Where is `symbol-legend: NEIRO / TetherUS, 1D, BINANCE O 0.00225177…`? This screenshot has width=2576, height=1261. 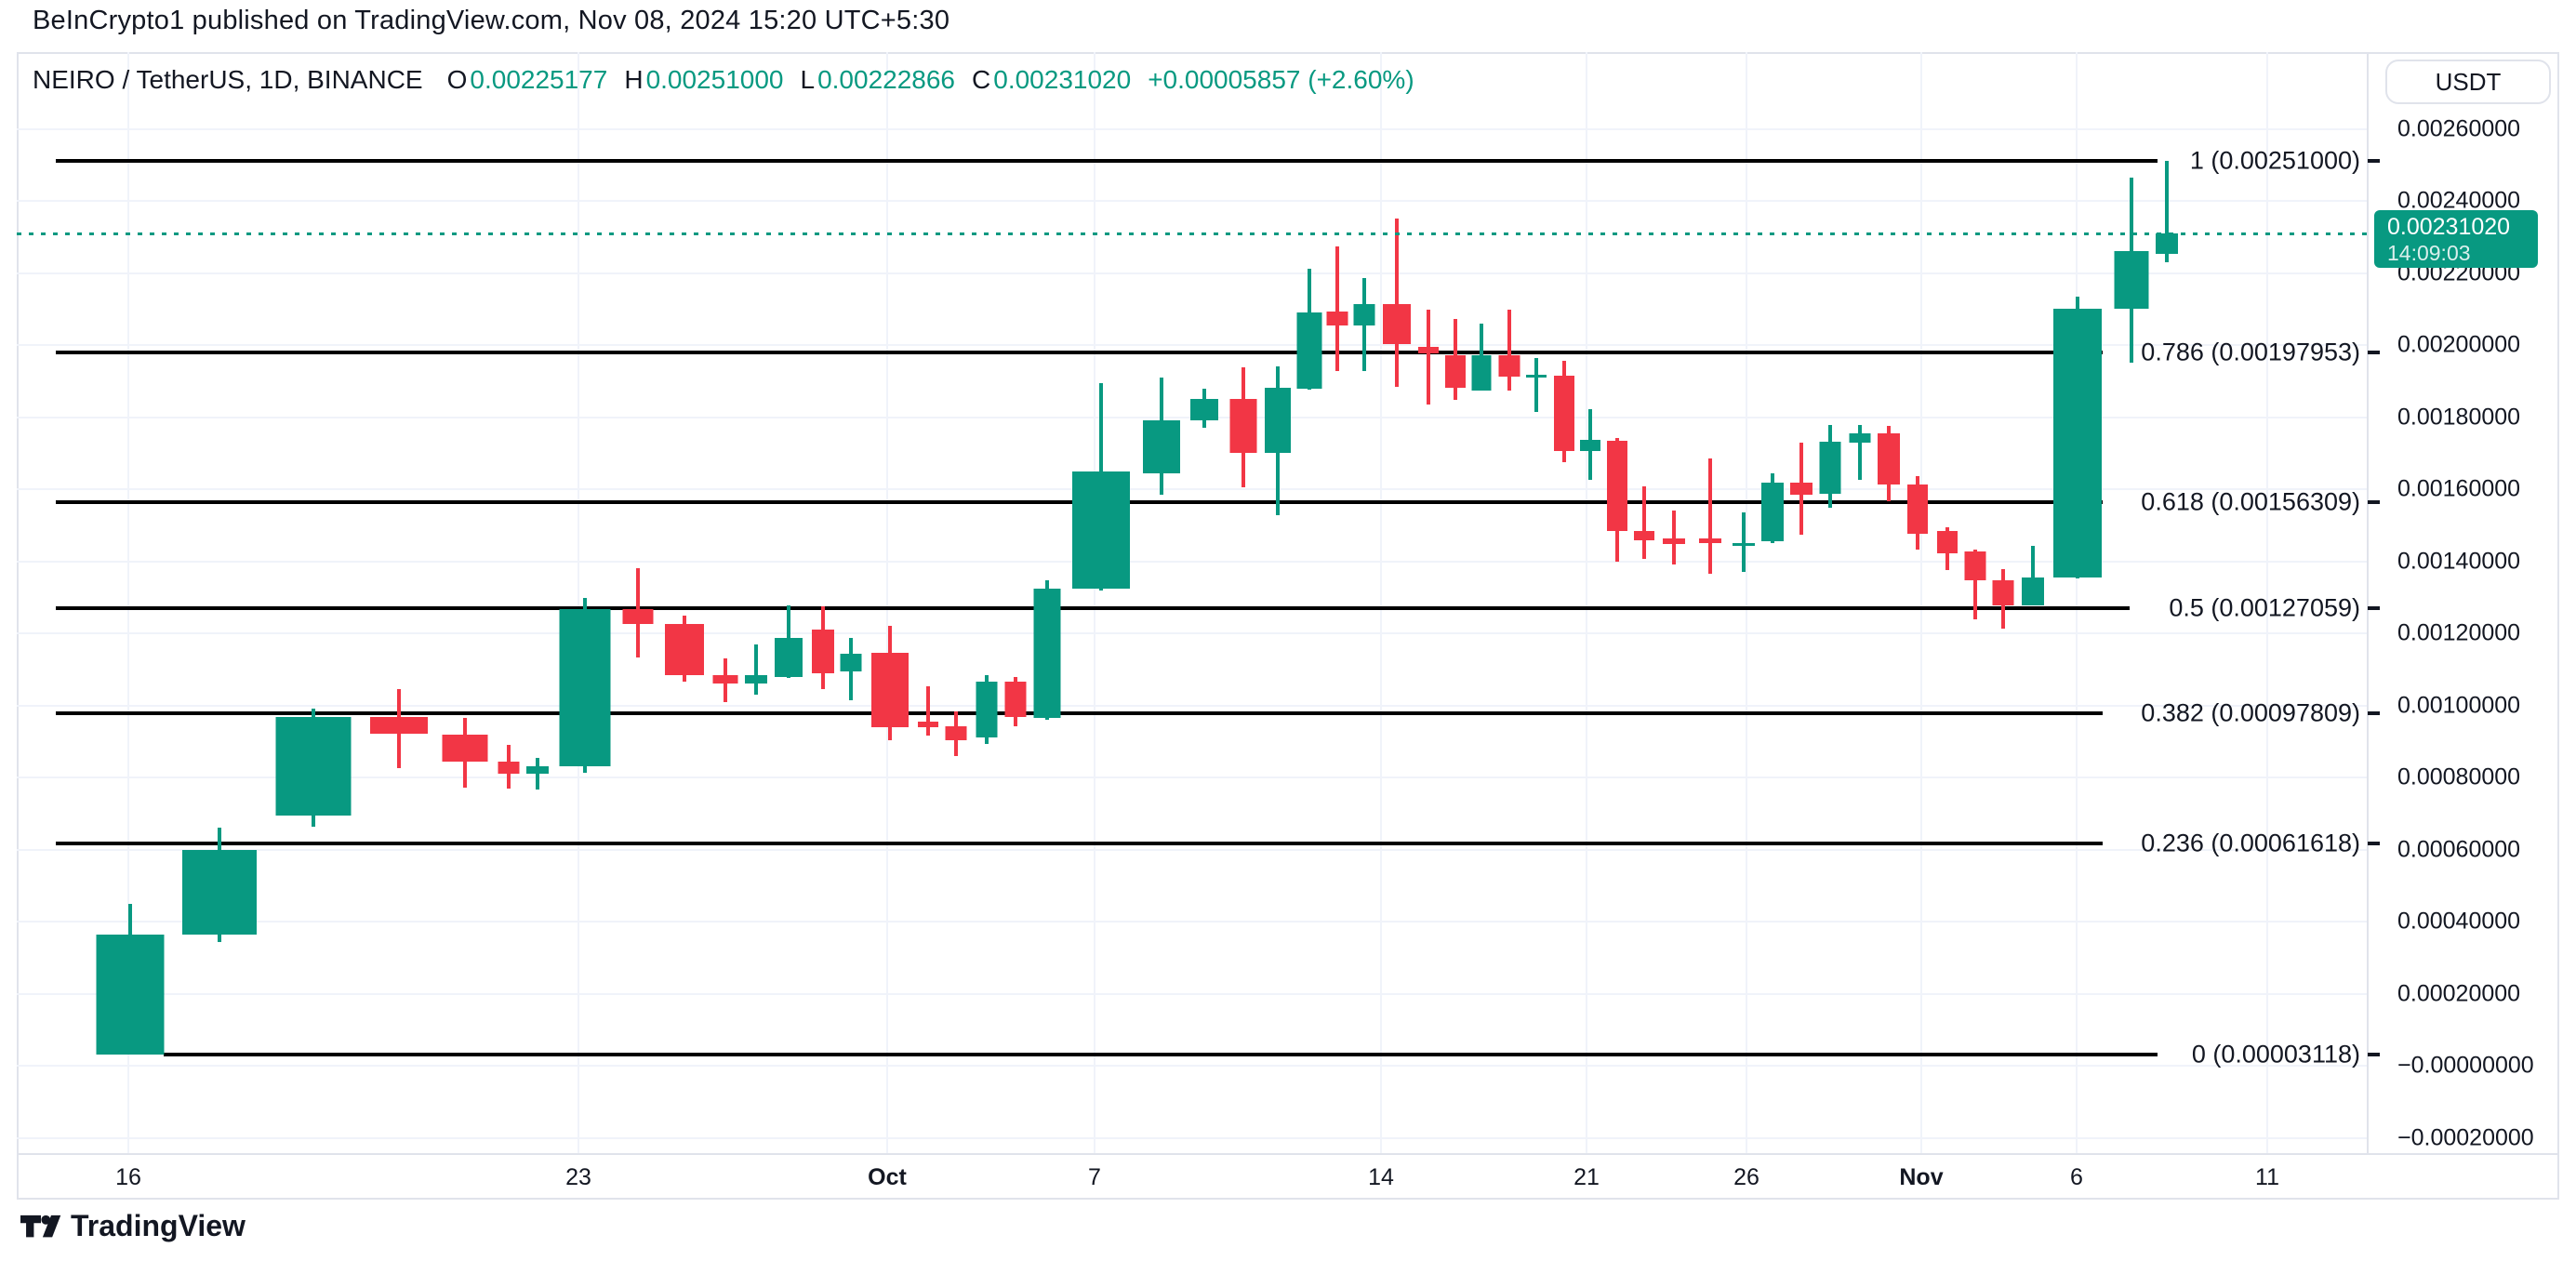 symbol-legend: NEIRO / TetherUS, 1D, BINANCE O 0.00225177… is located at coordinates (732, 80).